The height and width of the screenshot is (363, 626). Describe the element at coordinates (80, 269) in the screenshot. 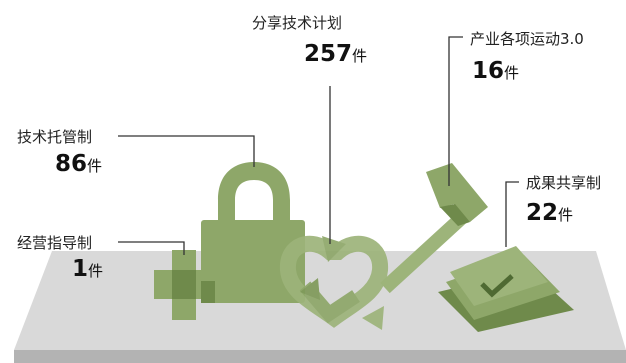

I see `count-business-guidance-value: 1` at that location.